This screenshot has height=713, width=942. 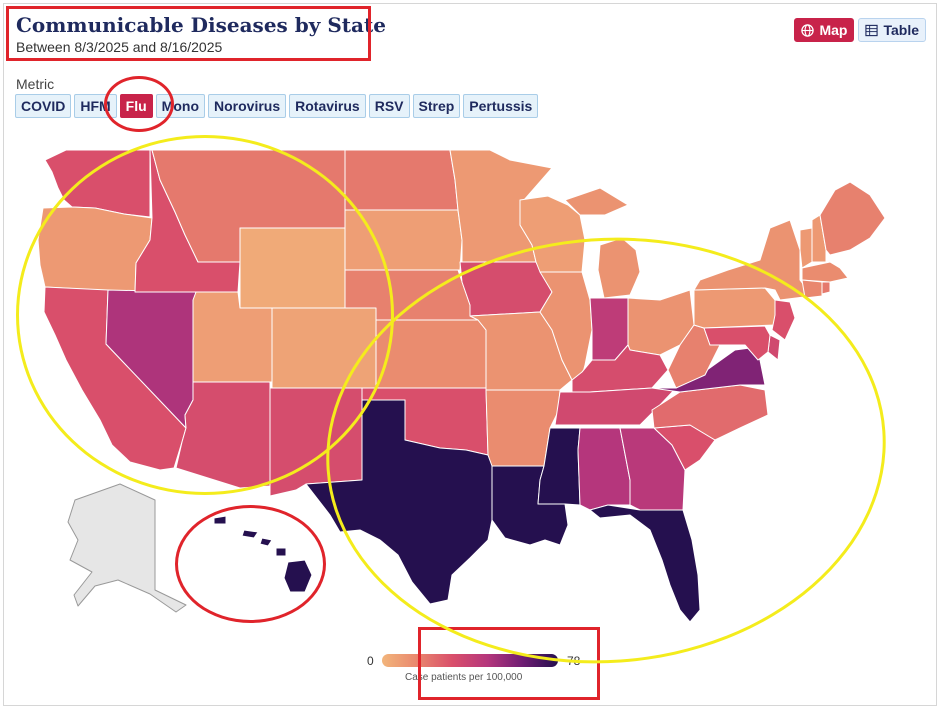 I want to click on state-new-hampshire, so click(x=819, y=238).